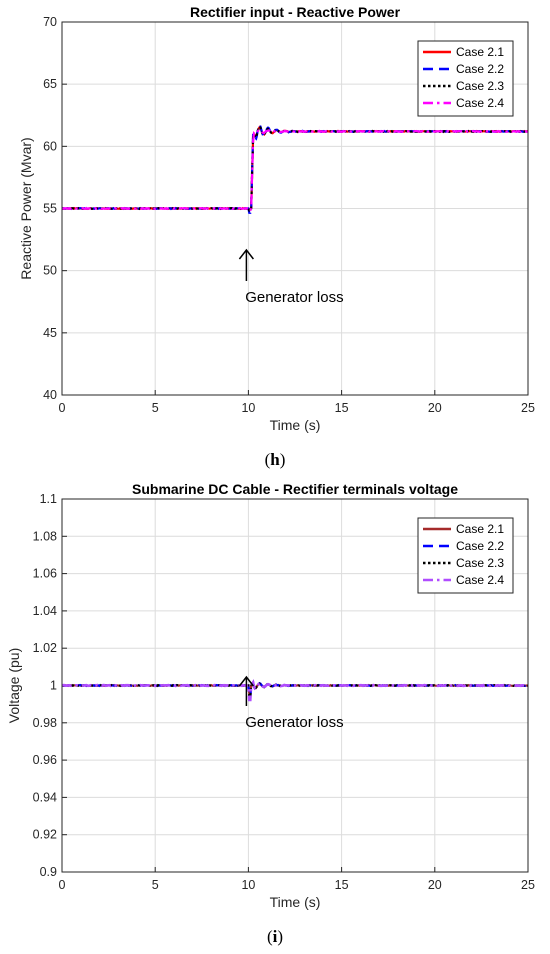 This screenshot has width=550, height=954. Describe the element at coordinates (48, 499) in the screenshot. I see `y-tick-label: 1.1` at that location.